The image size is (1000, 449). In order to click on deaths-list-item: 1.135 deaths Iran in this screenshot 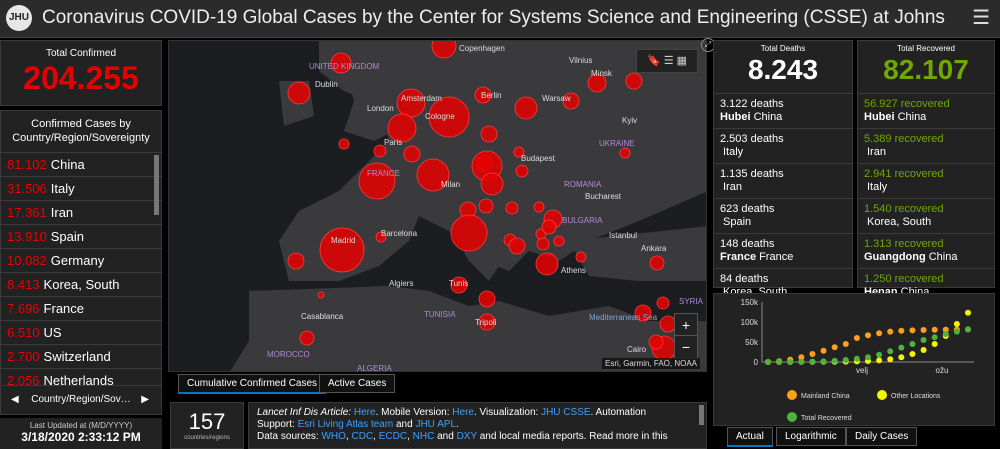, I will do `click(783, 181)`.